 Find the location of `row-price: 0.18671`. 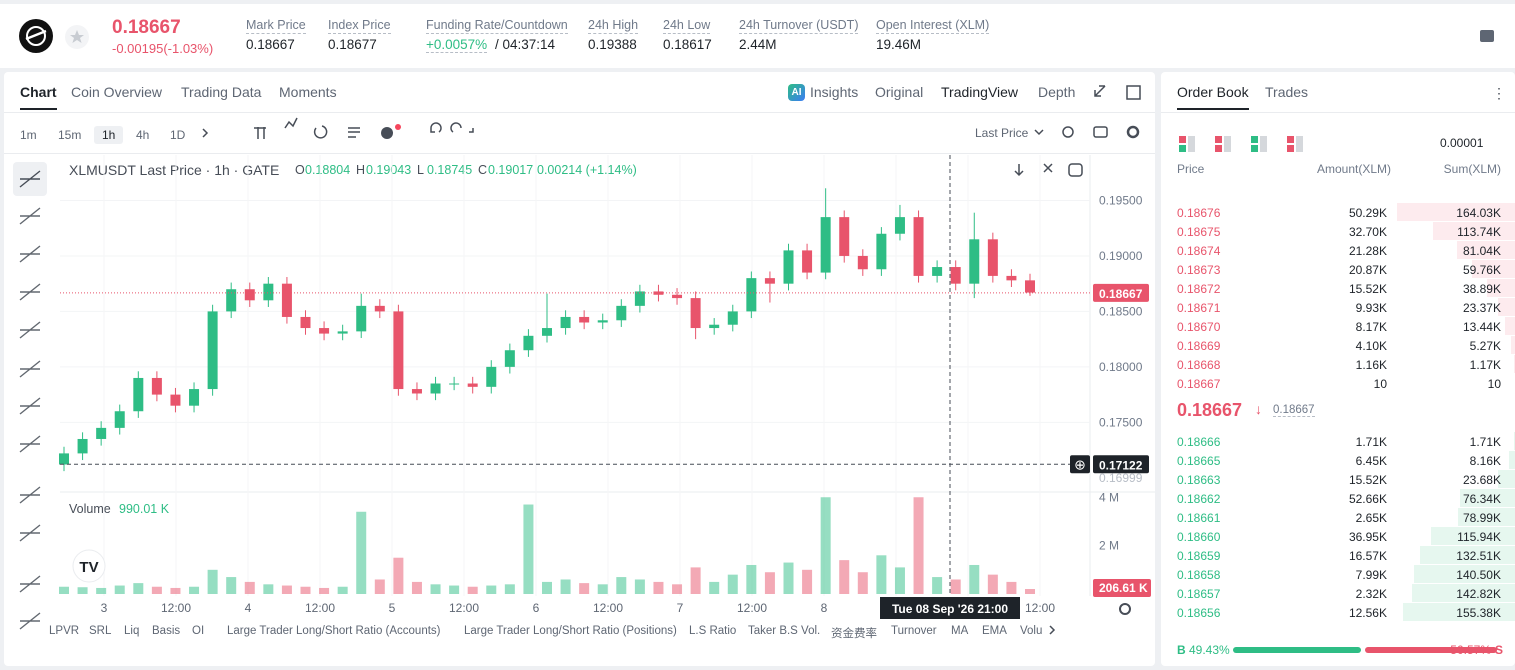

row-price: 0.18671 is located at coordinates (1199, 308).